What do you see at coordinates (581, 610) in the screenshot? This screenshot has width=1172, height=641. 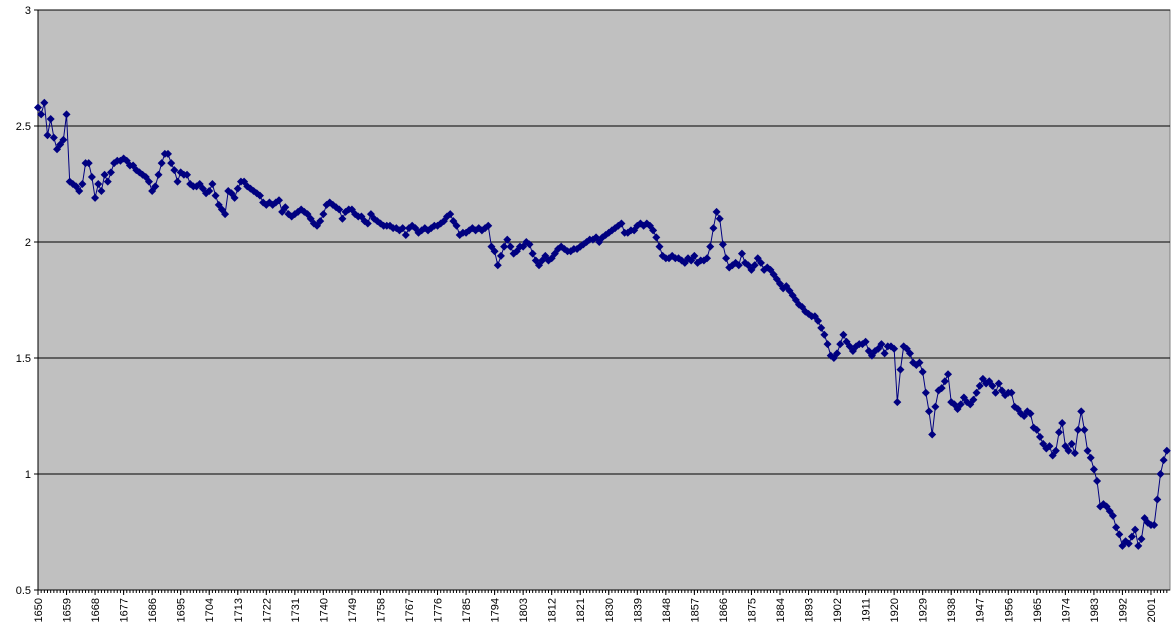 I see `x-tick-label: 1821` at bounding box center [581, 610].